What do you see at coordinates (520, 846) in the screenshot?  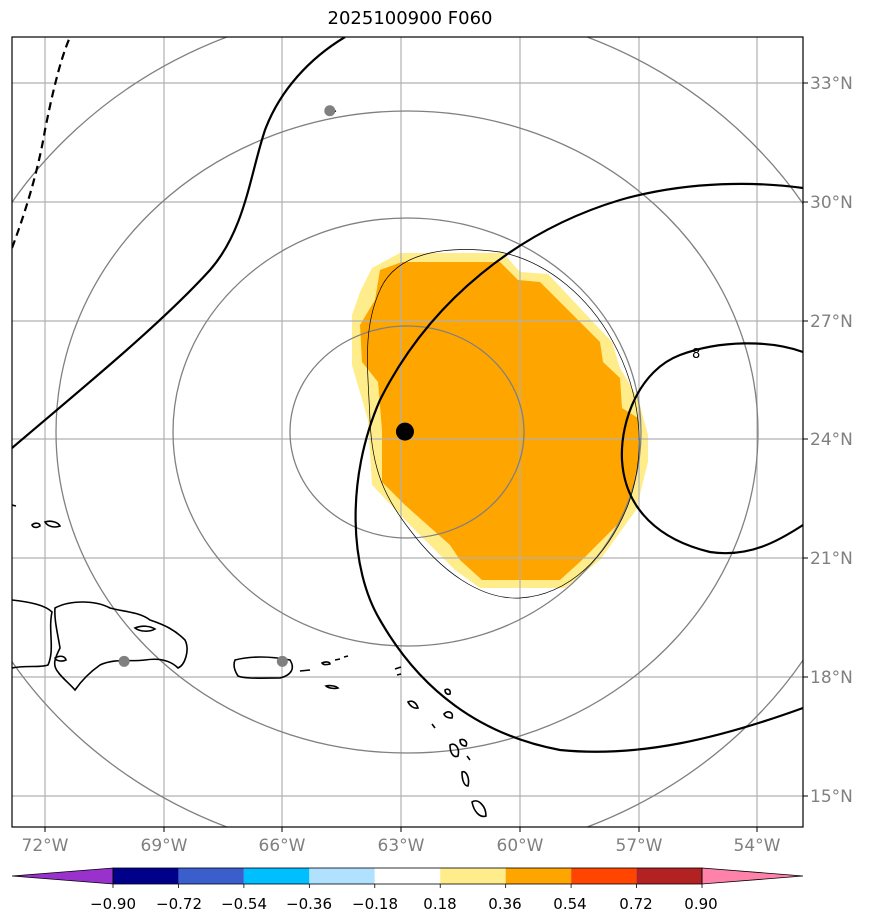 I see `lon-label-60: 60°W` at bounding box center [520, 846].